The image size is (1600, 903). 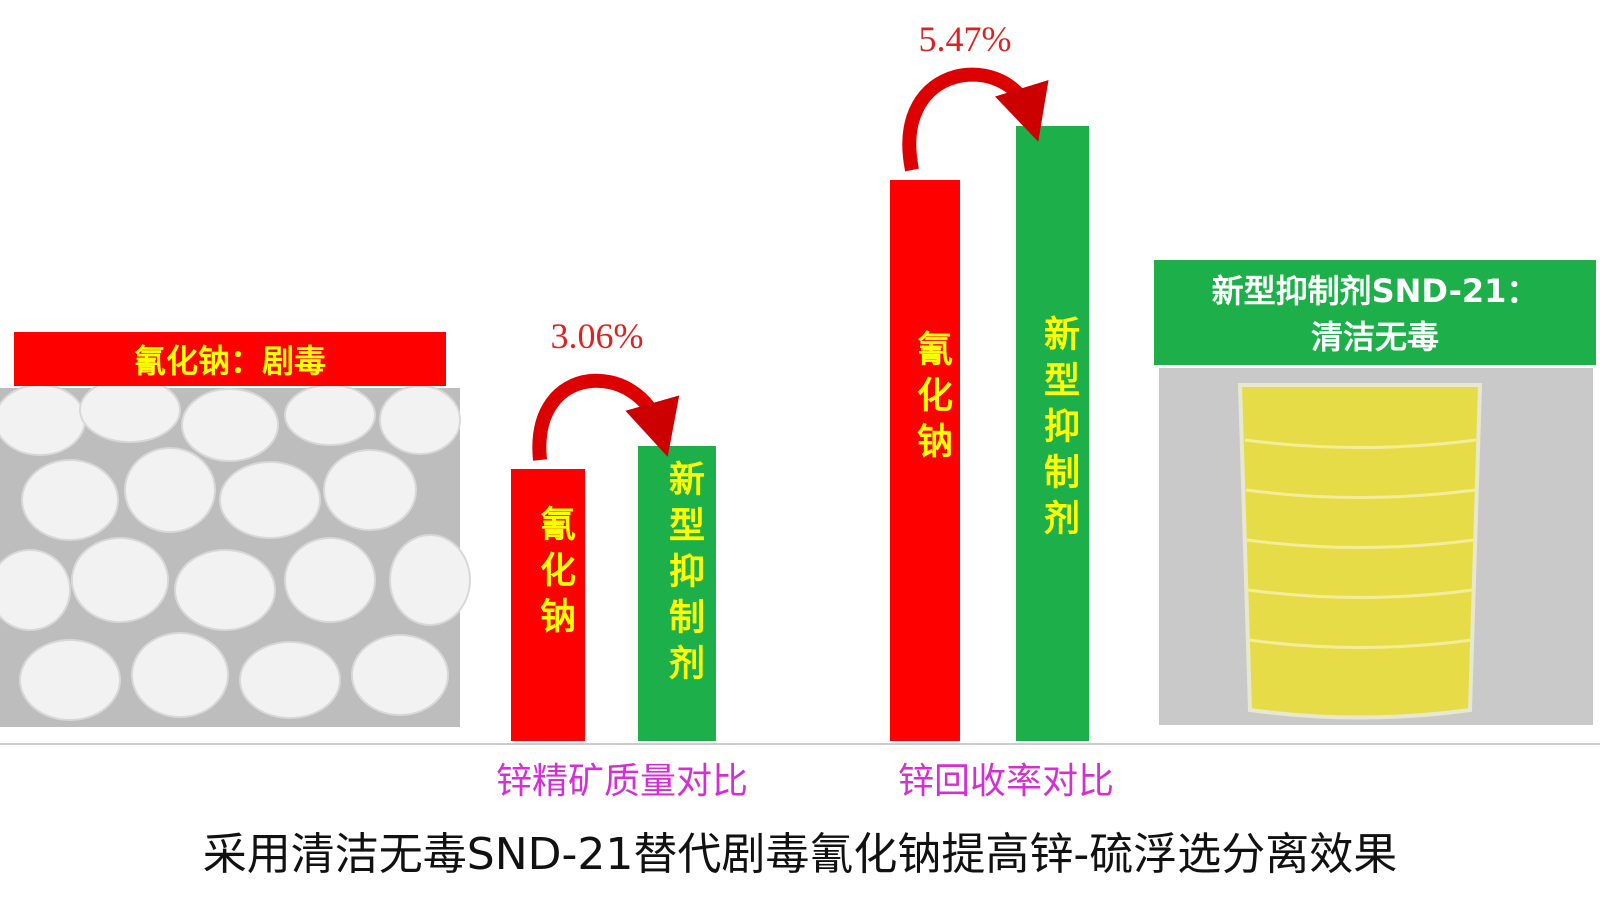 I want to click on beaker-photo, so click(x=1376, y=546).